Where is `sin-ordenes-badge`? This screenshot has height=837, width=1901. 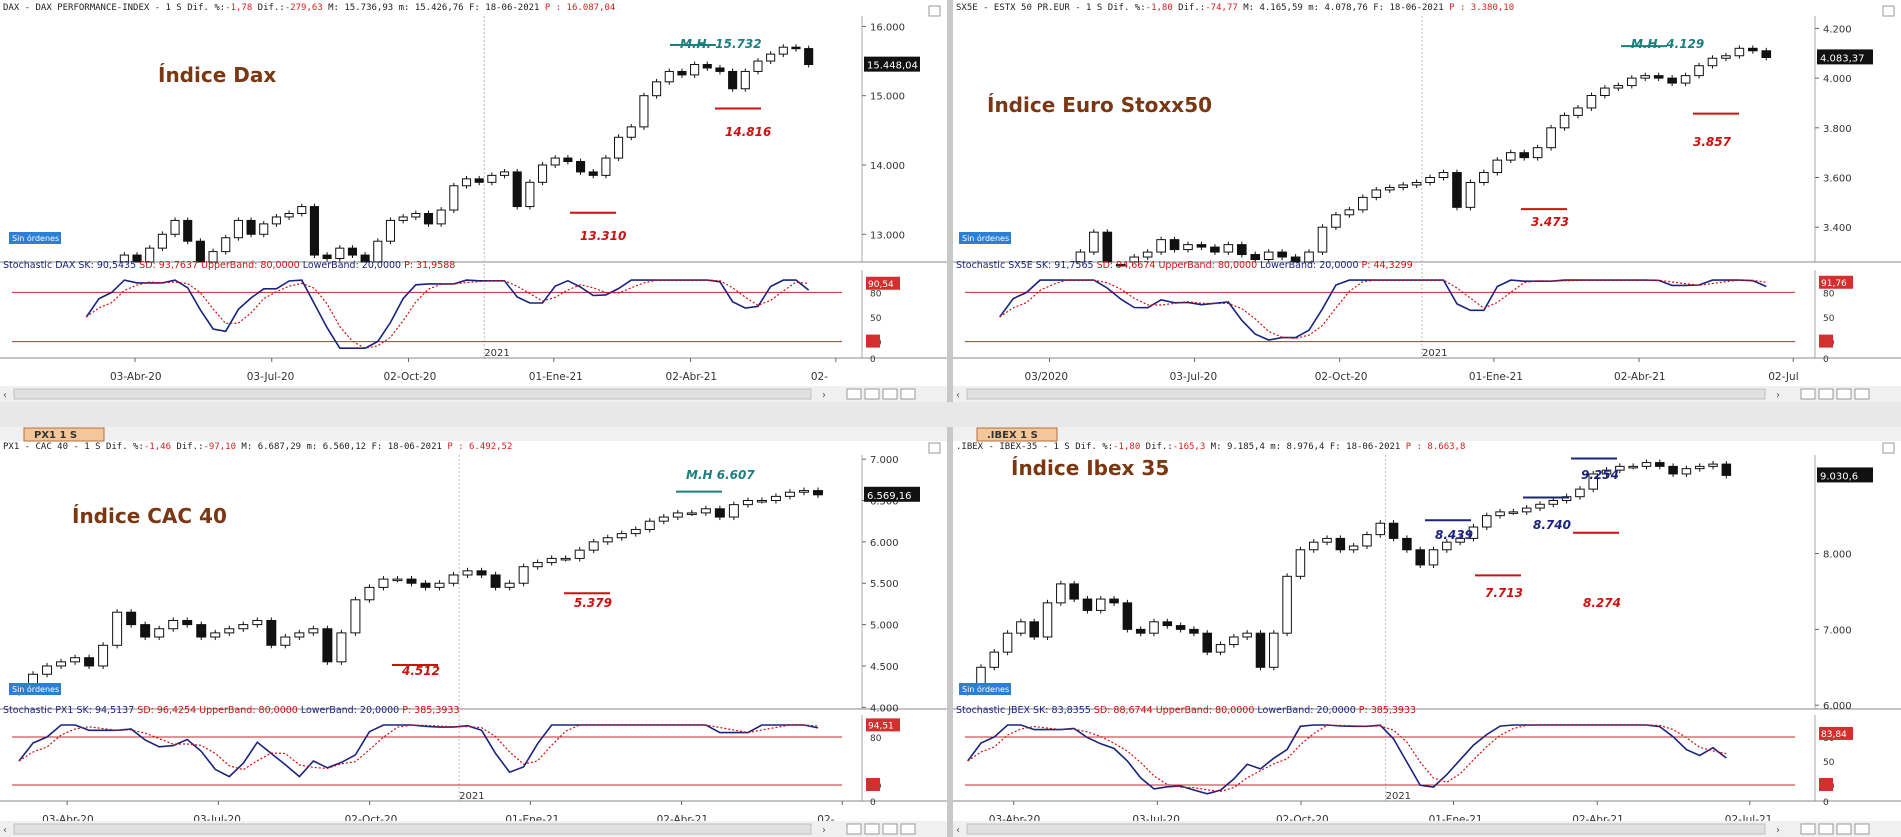 sin-ordenes-badge is located at coordinates (985, 238).